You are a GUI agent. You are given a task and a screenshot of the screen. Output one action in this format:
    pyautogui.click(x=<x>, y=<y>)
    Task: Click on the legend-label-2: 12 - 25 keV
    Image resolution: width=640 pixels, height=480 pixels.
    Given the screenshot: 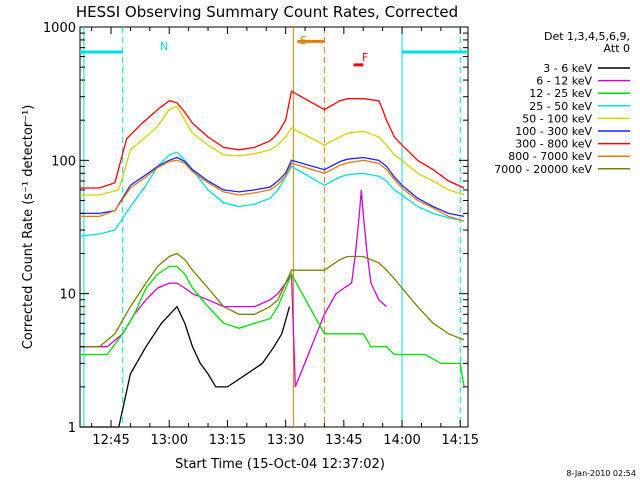 What is the action you would take?
    pyautogui.click(x=560, y=93)
    